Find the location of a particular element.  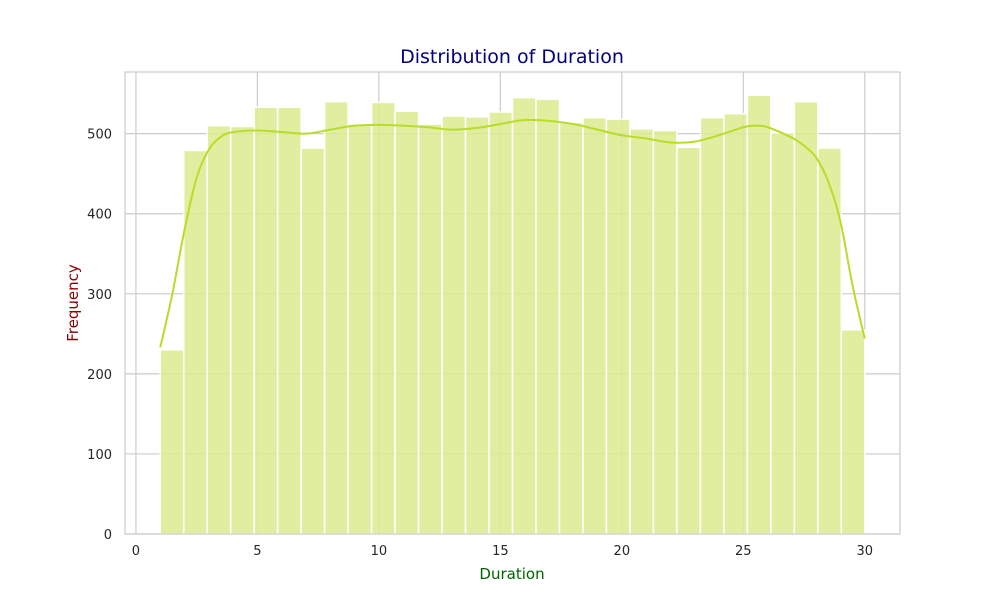

chart-title: Distribution of Duration is located at coordinates (512, 57).